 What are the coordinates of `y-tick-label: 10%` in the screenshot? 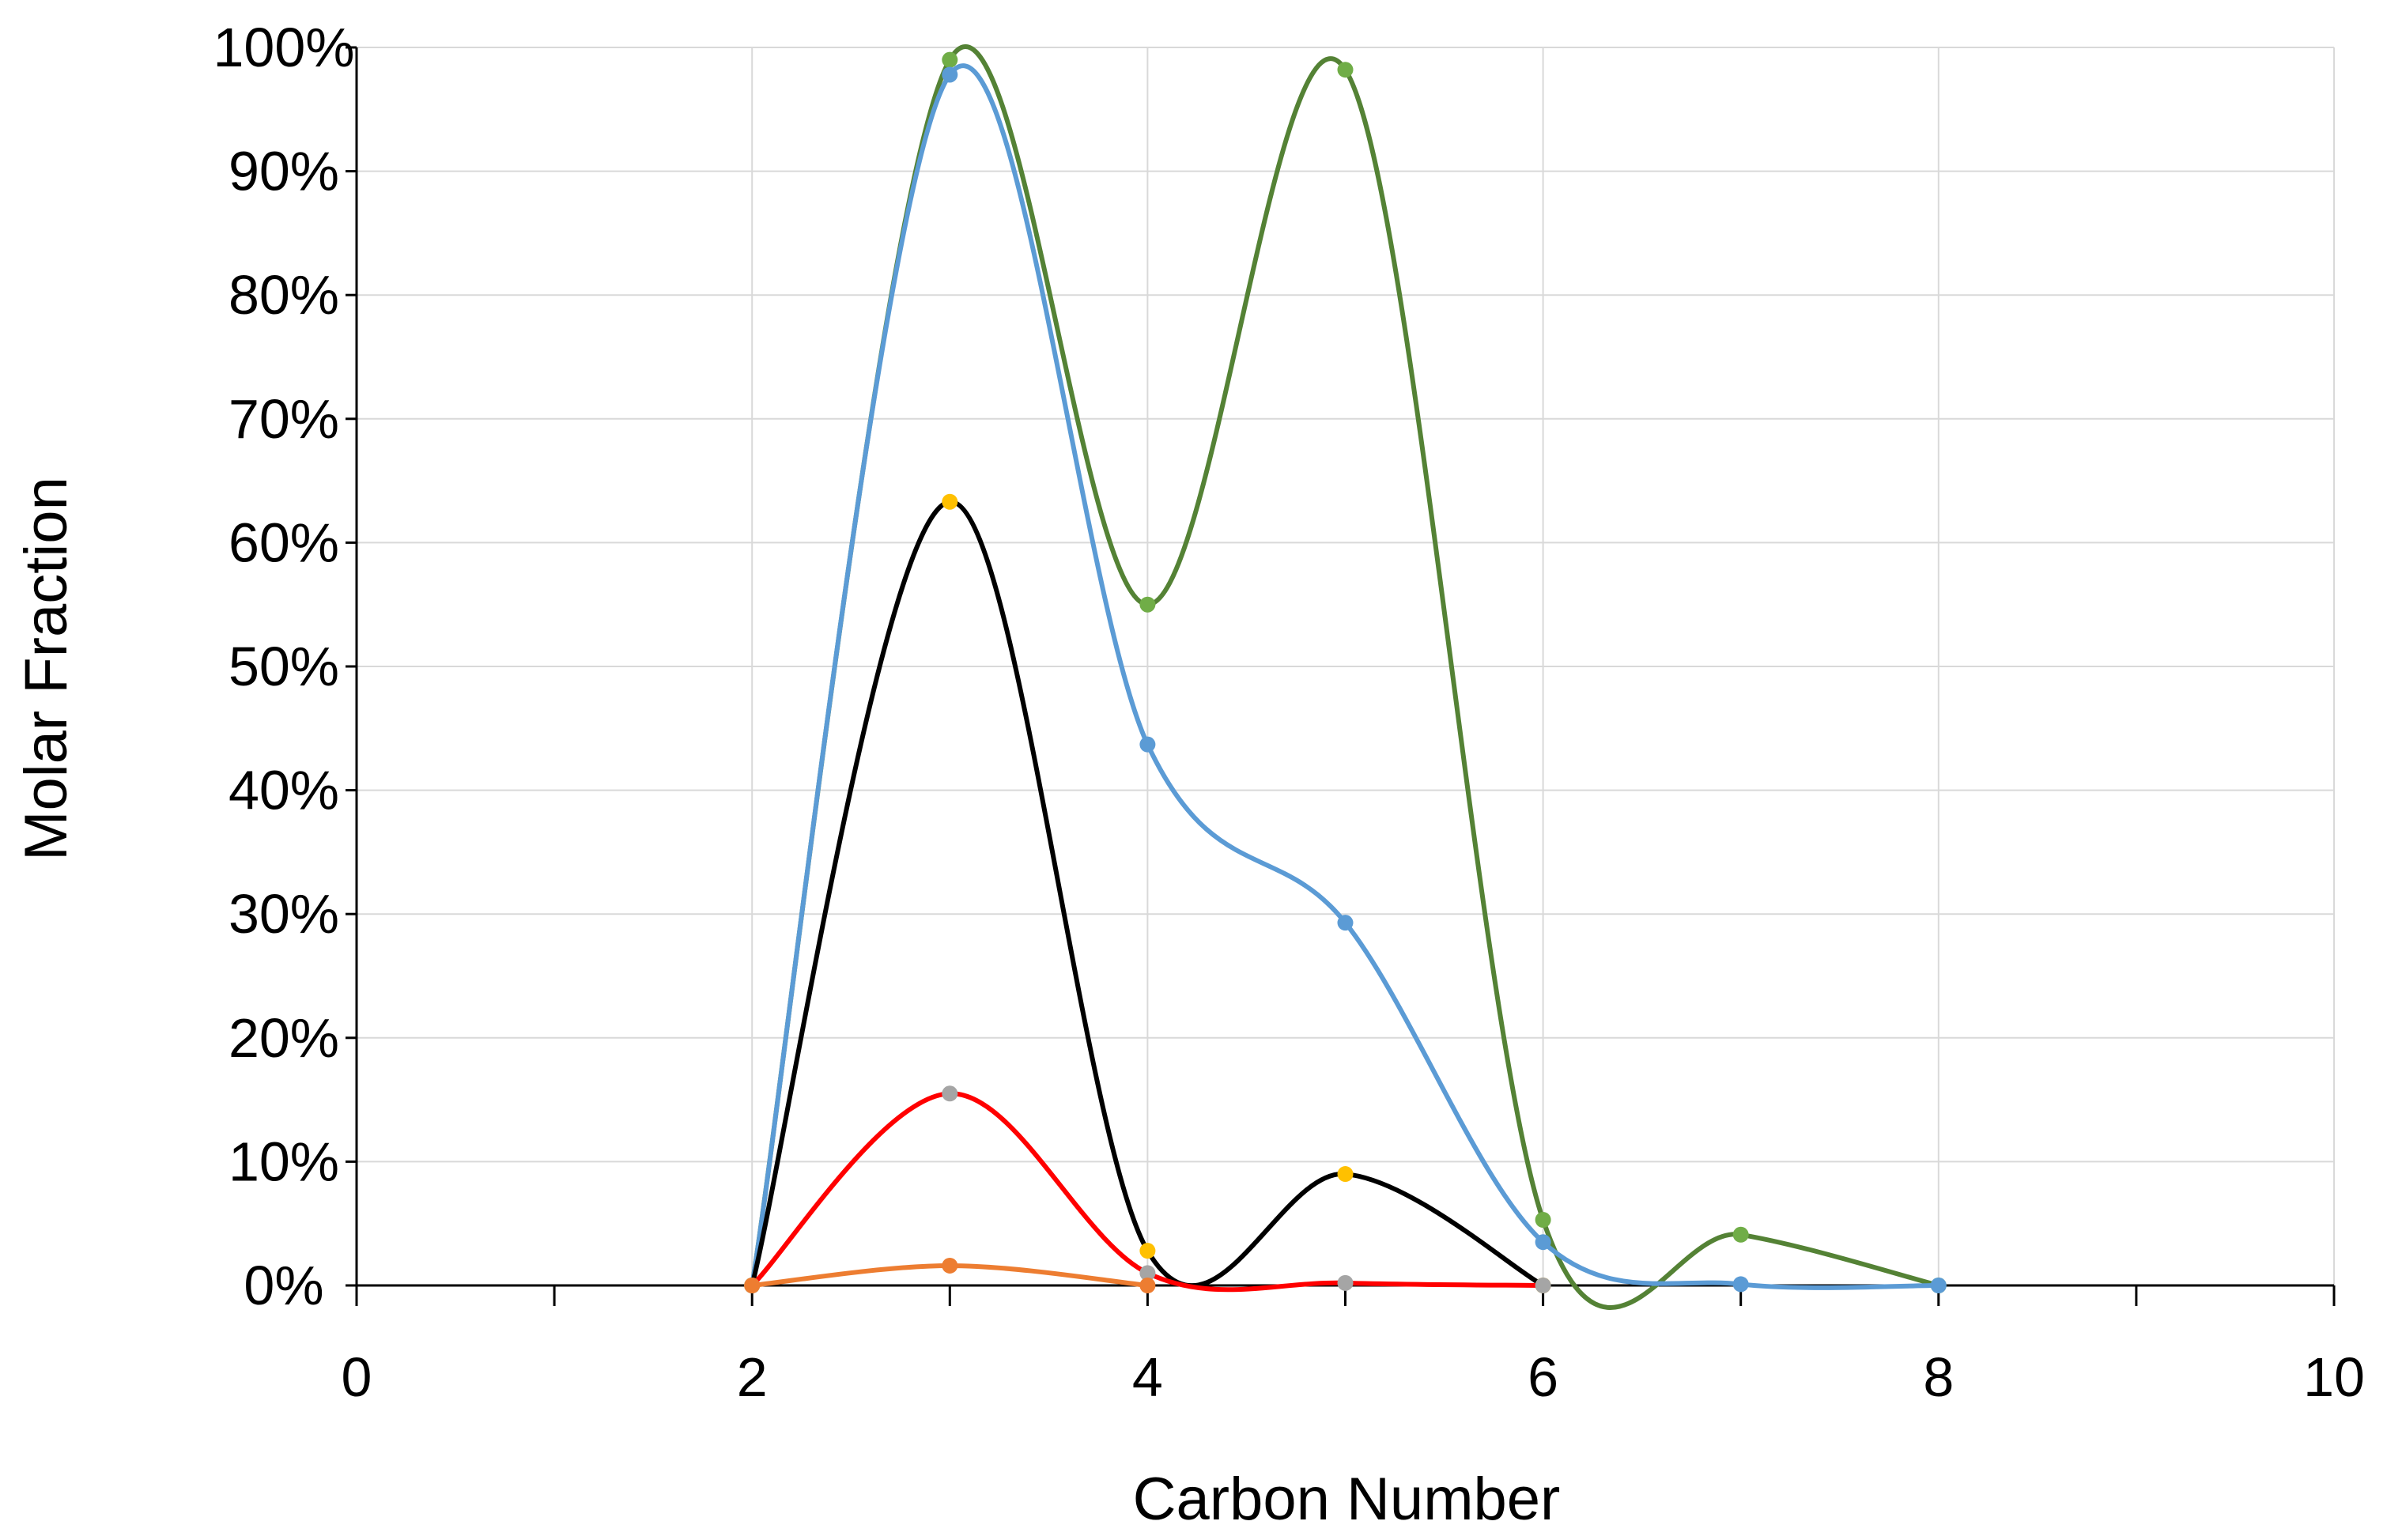 It's located at (284, 1161).